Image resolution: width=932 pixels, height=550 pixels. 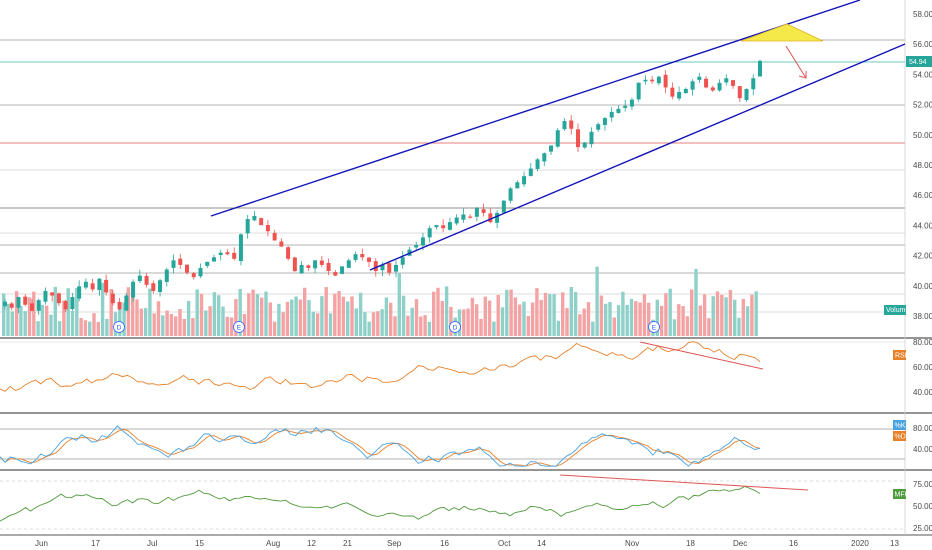 What do you see at coordinates (900, 437) in the screenshot?
I see `stoch-d-label: %D` at bounding box center [900, 437].